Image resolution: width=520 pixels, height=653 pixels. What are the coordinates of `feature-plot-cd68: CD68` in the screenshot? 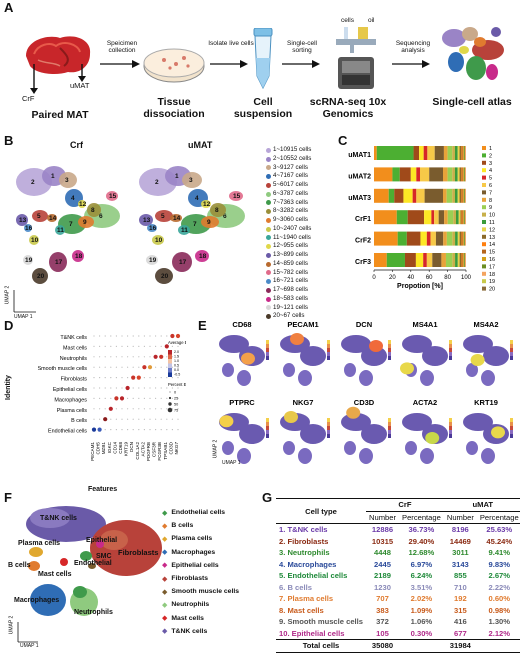 It's located at (244, 353).